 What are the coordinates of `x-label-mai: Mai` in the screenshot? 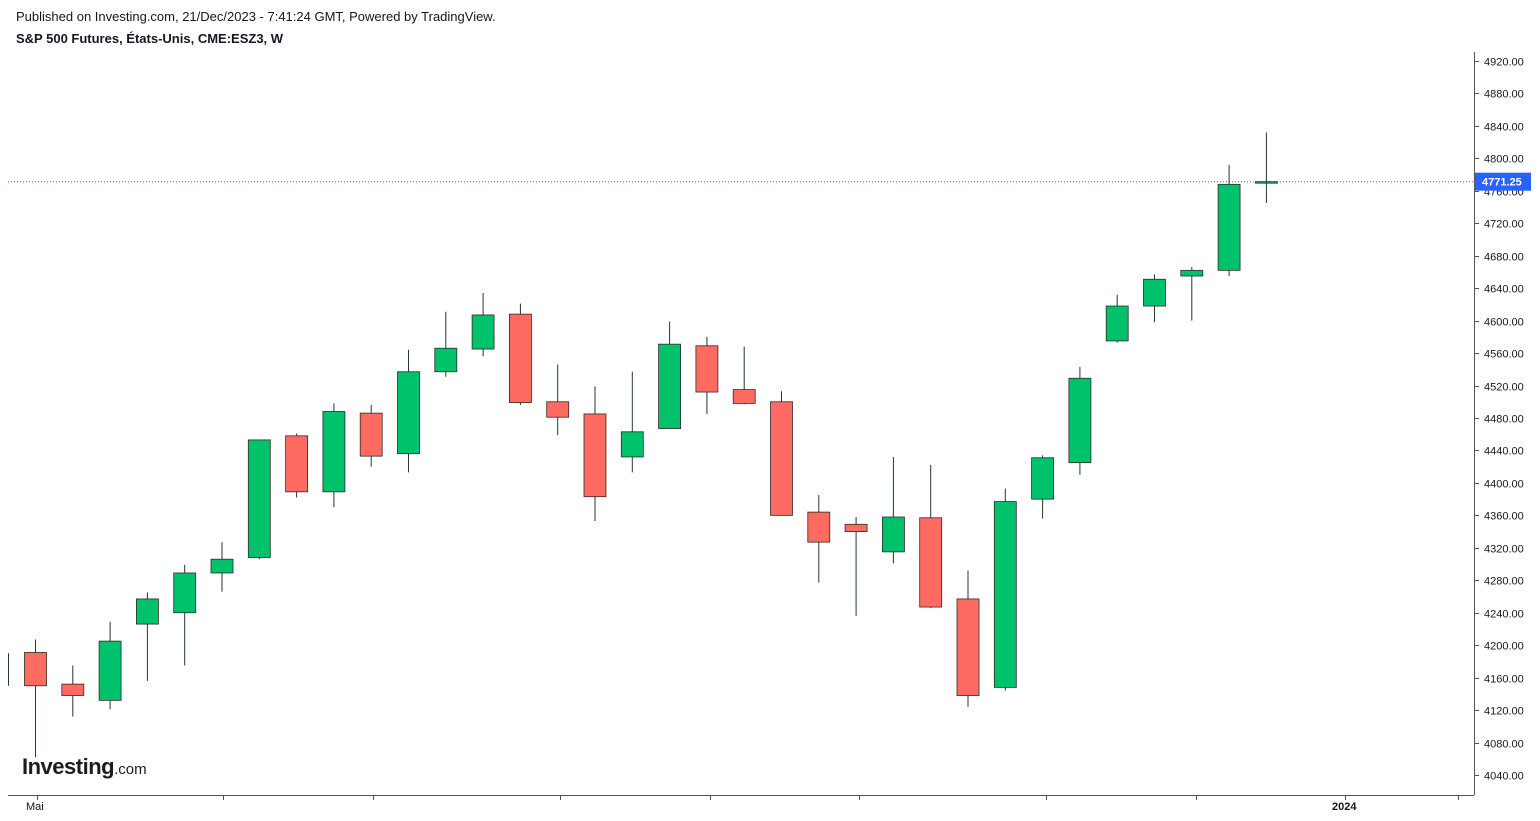 It's located at (35, 807).